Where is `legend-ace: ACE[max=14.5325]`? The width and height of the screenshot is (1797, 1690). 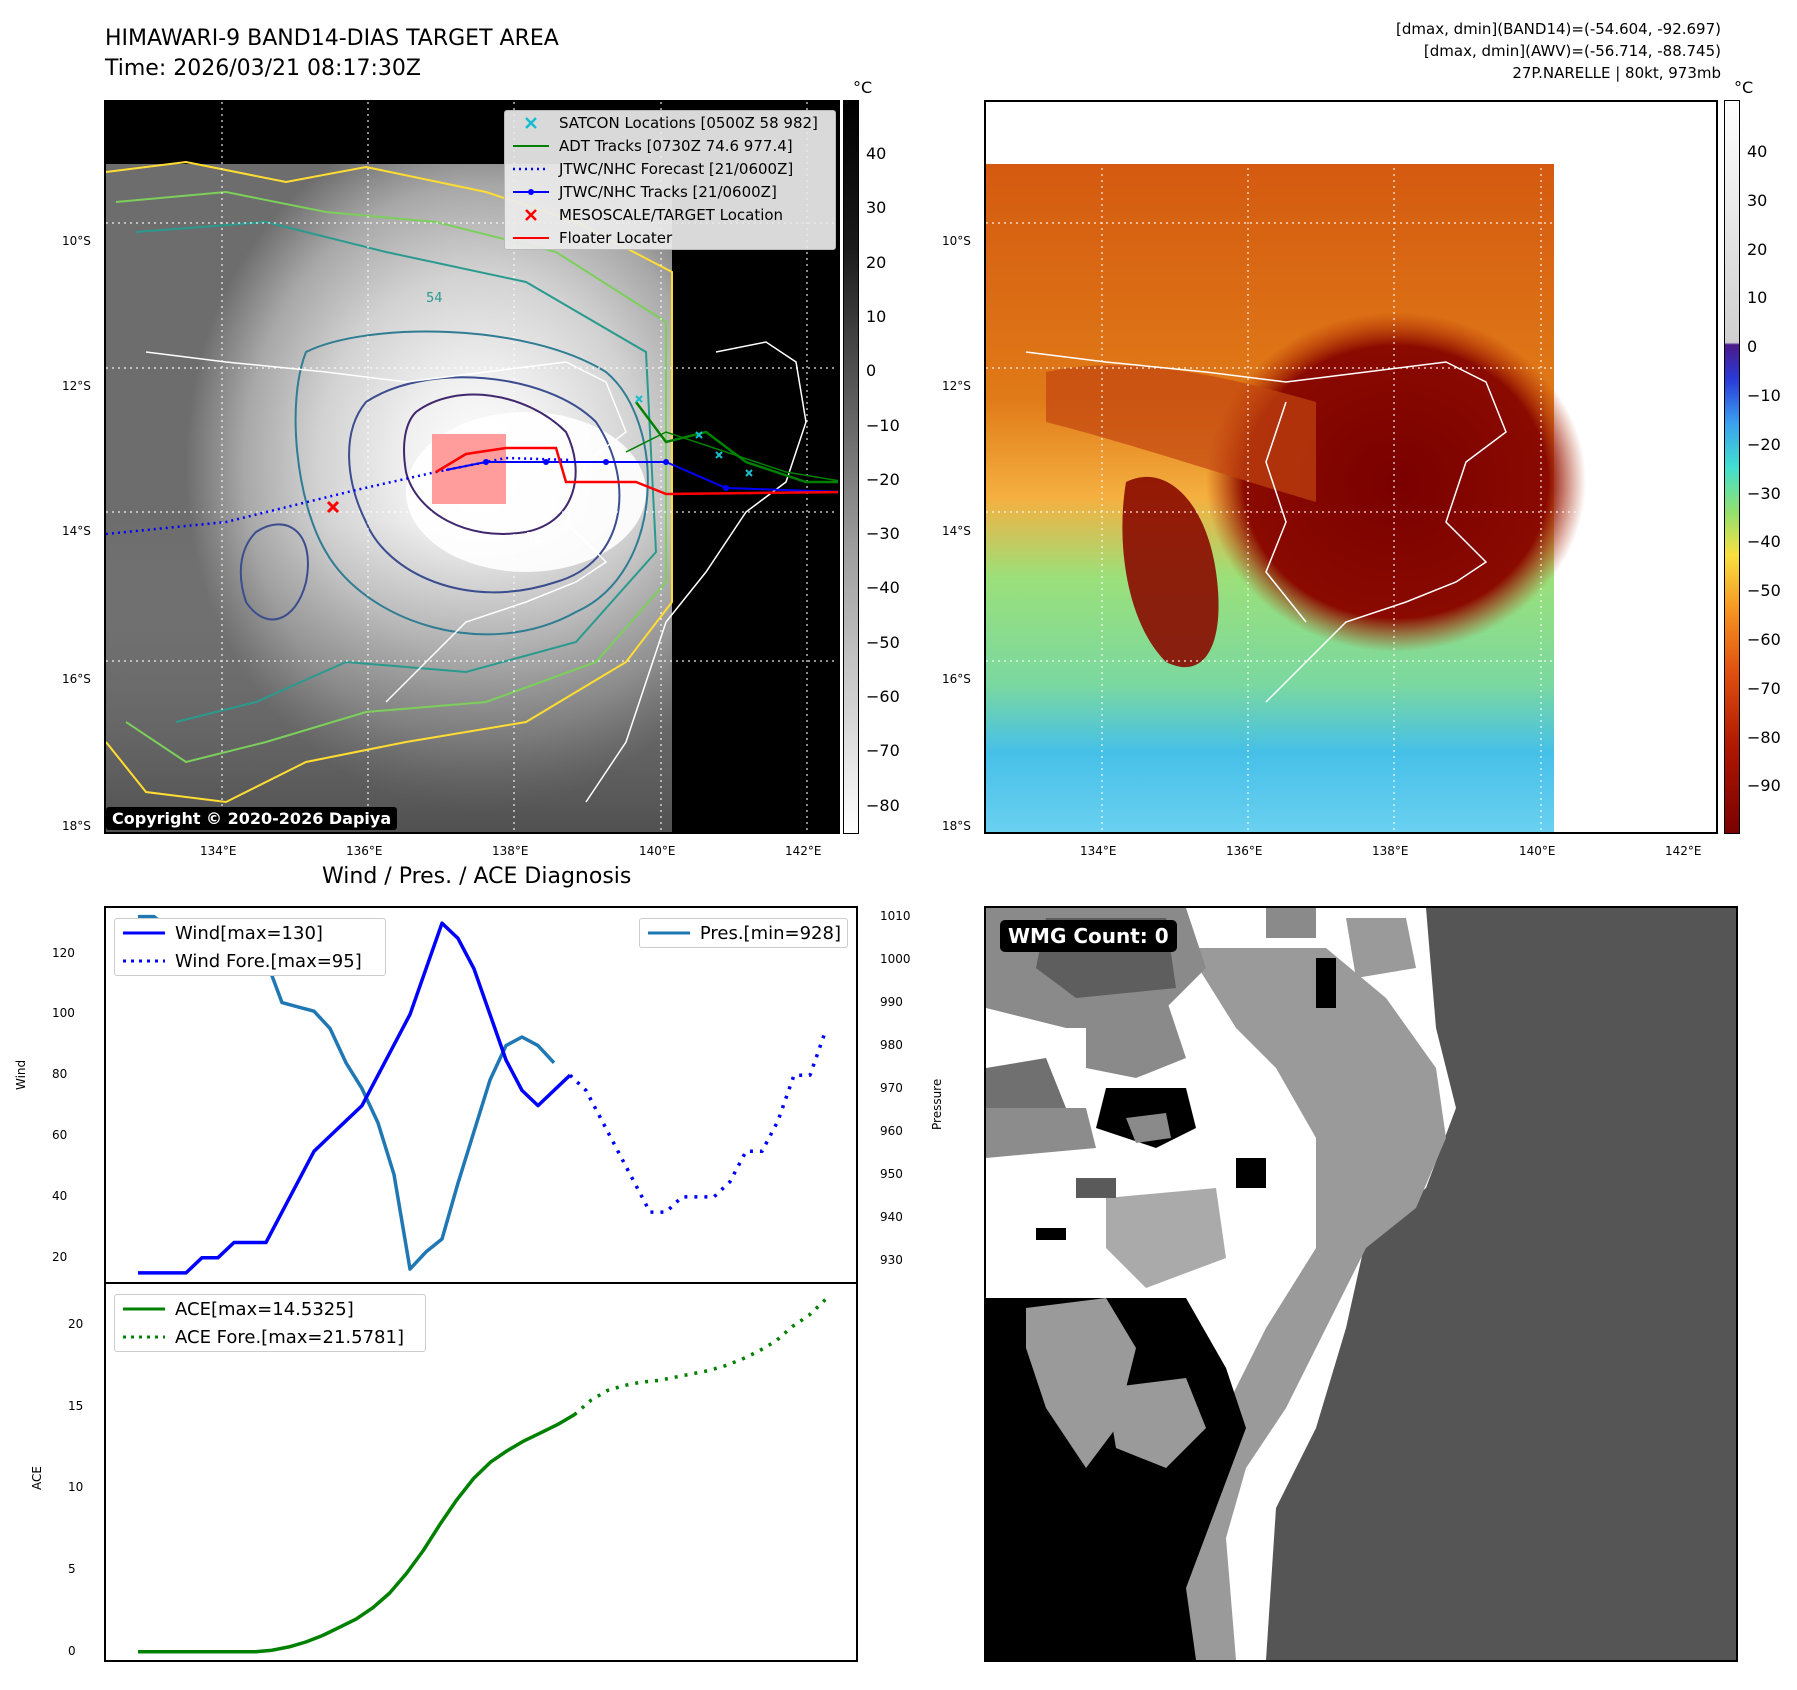
legend-ace: ACE[max=14.5325] is located at coordinates (238, 1309).